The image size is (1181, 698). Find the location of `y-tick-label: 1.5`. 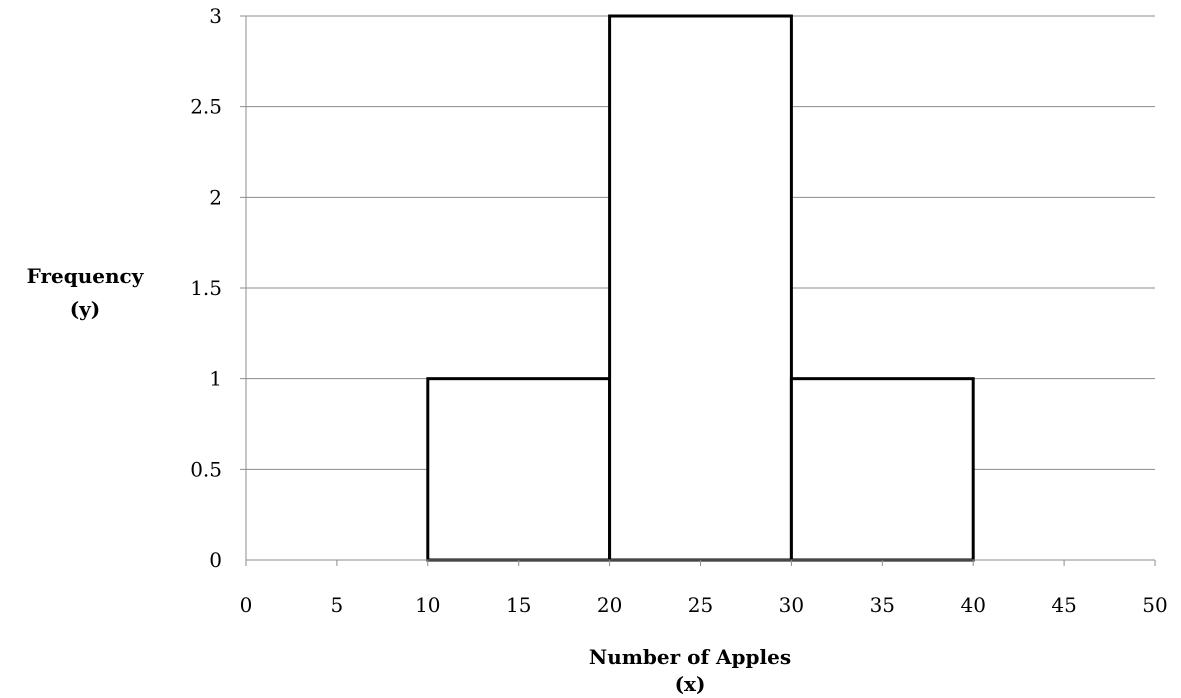

y-tick-label: 1.5 is located at coordinates (206, 288).